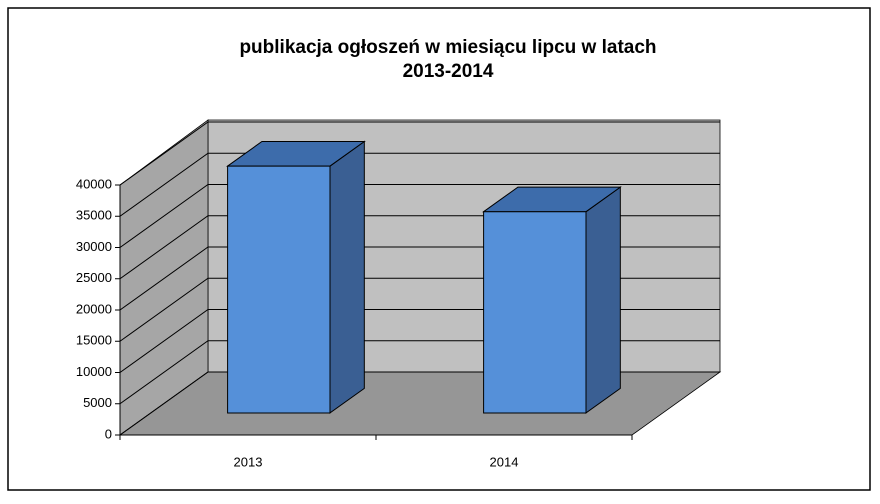 The image size is (880, 504). Describe the element at coordinates (248, 461) in the screenshot. I see `x-tick-label: 2013` at that location.